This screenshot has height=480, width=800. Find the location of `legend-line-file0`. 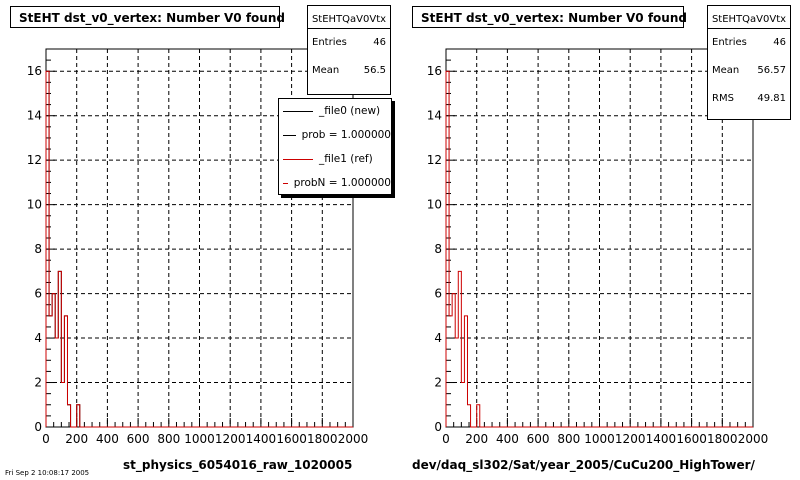

legend-line-file0 is located at coordinates (298, 111).